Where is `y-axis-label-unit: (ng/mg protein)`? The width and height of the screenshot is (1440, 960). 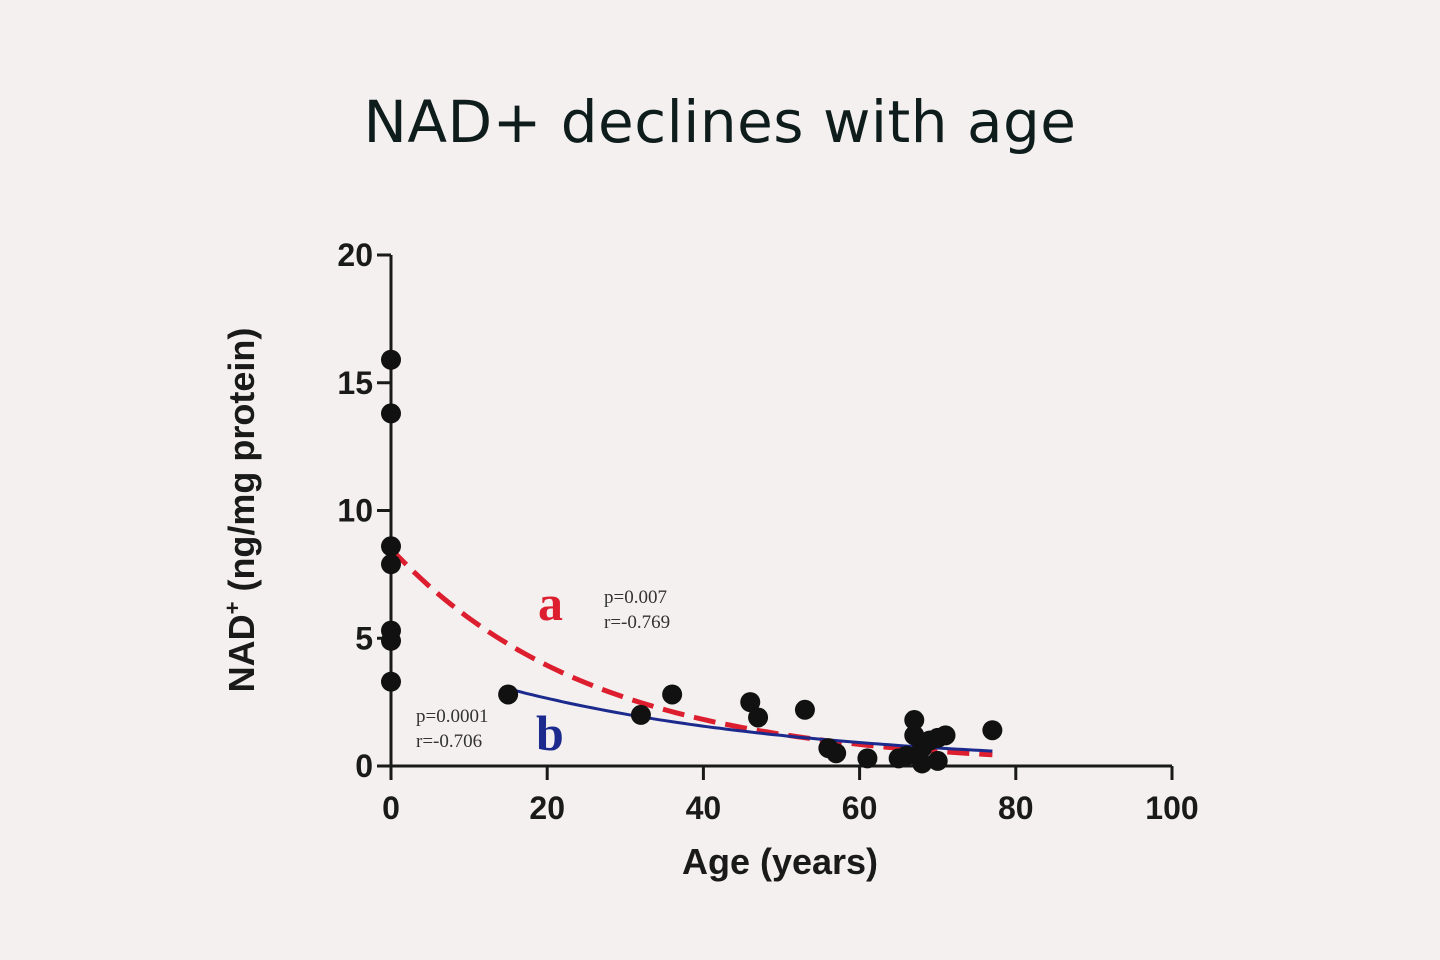 y-axis-label-unit: (ng/mg protein) is located at coordinates (241, 465).